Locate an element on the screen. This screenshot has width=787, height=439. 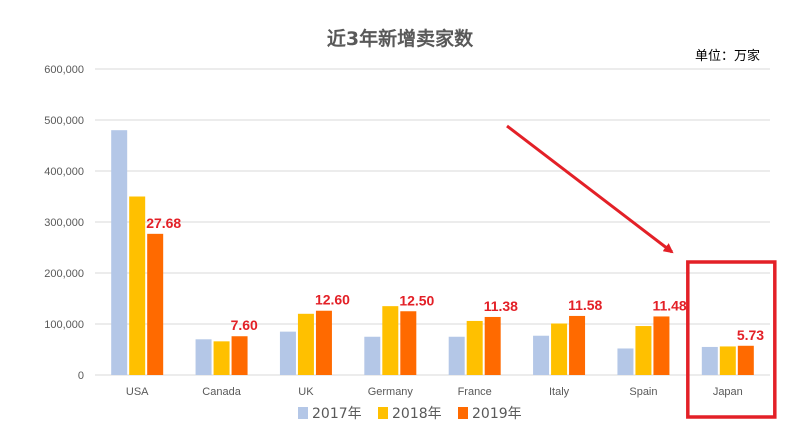
data-label-france: 11.38 is located at coordinates (501, 306).